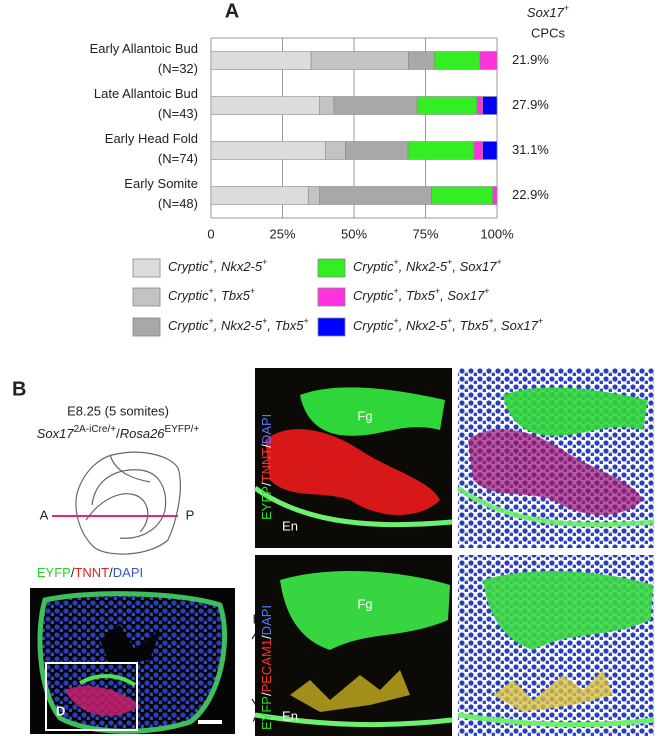 This screenshot has height=736, width=658. What do you see at coordinates (497, 233) in the screenshot?
I see `x-tick-label: 100%` at bounding box center [497, 233].